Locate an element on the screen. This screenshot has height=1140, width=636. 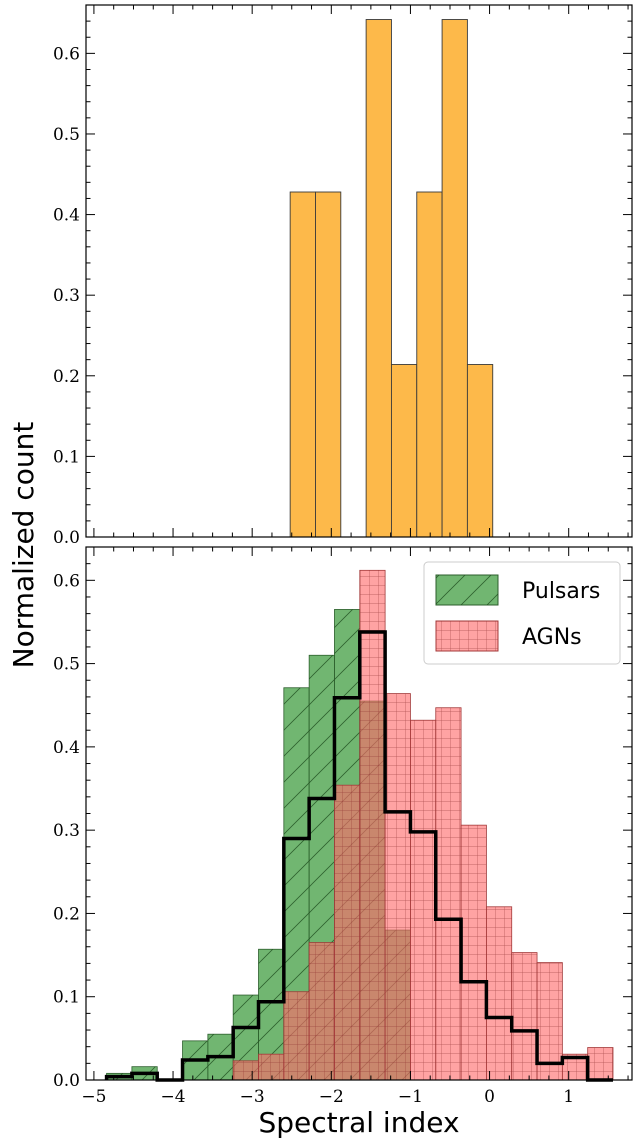
bottom-ytick-label: 0.0 is located at coordinates (66, 1081).